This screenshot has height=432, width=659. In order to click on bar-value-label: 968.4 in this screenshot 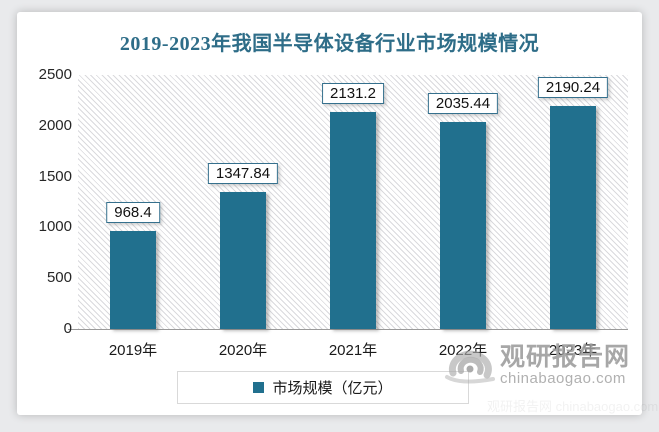, I will do `click(133, 212)`.